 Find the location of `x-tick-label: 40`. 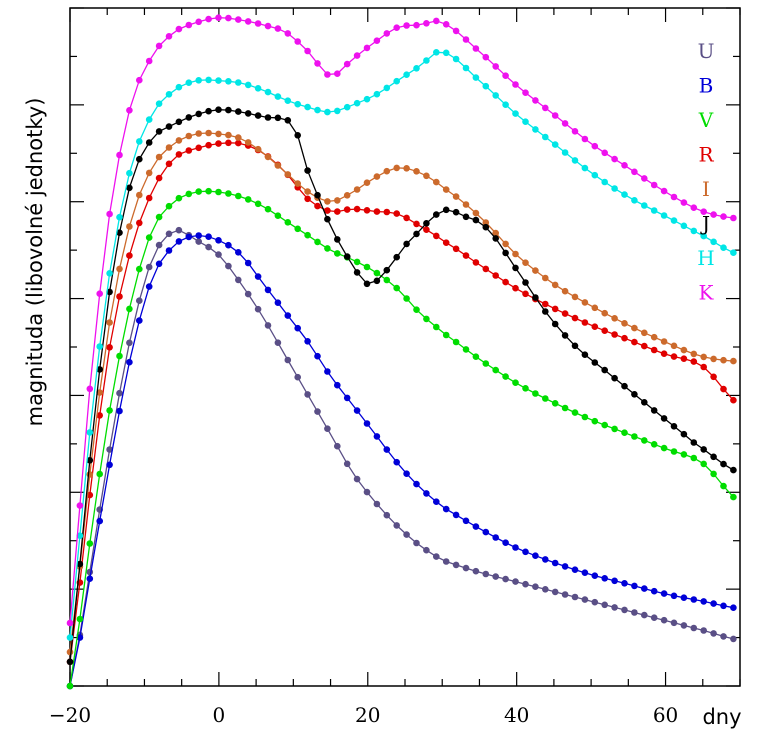

x-tick-label: 40 is located at coordinates (516, 715).